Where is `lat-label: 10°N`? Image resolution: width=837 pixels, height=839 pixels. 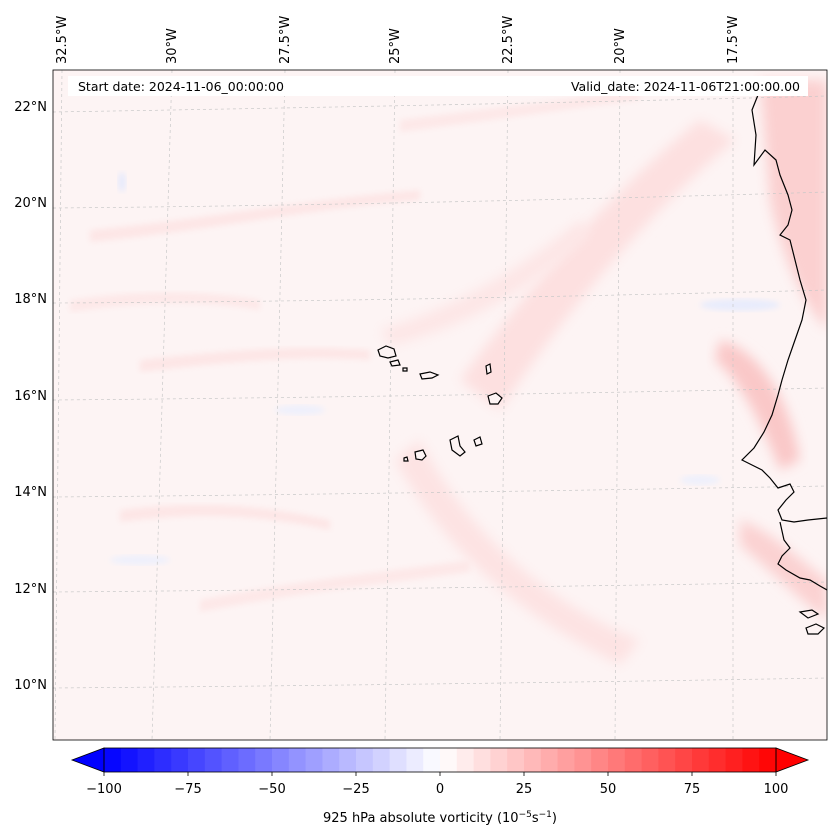 lat-label: 10°N is located at coordinates (30, 685).